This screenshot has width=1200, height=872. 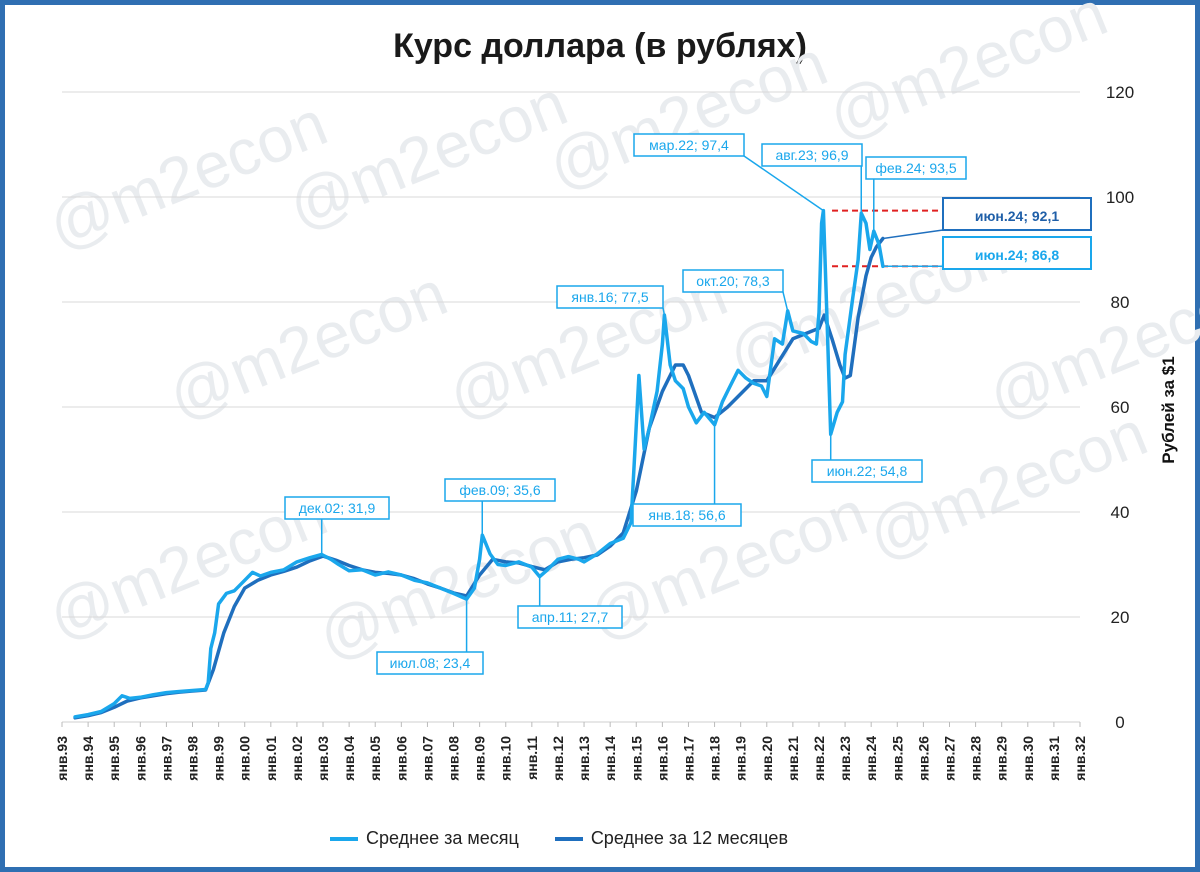 What do you see at coordinates (1017, 216) in the screenshot?
I see `annotation-label: июн.24; 92,1` at bounding box center [1017, 216].